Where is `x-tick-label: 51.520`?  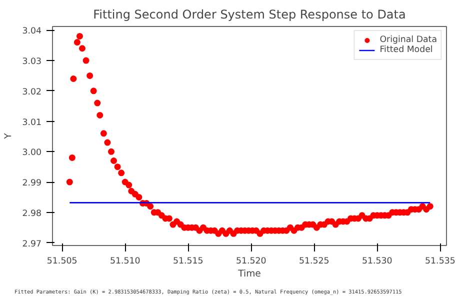
x-tick-label: 51.520 is located at coordinates (251, 261).